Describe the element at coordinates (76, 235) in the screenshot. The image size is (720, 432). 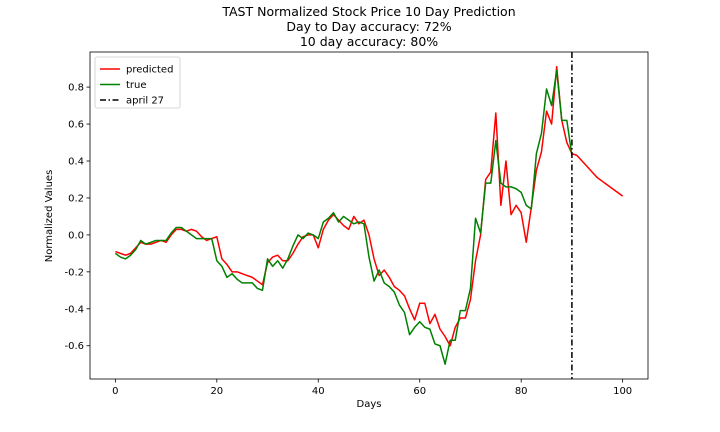
I see `y-tick-label: 0.0` at that location.